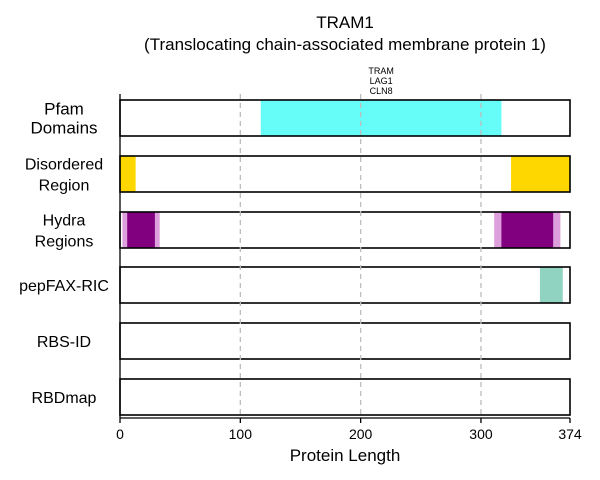 This screenshot has width=600, height=480. I want to click on track-label: Hydra Regions, so click(64, 232).